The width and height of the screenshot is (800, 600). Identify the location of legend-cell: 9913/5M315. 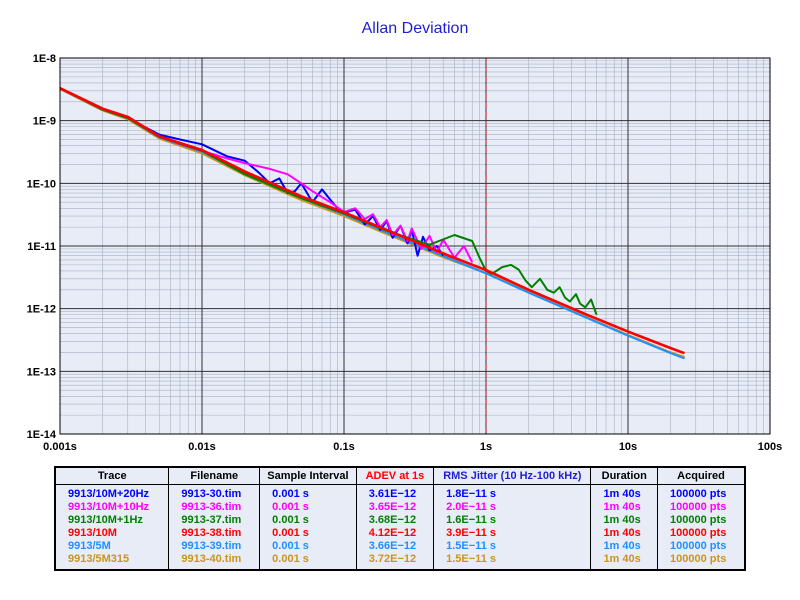
(112, 561).